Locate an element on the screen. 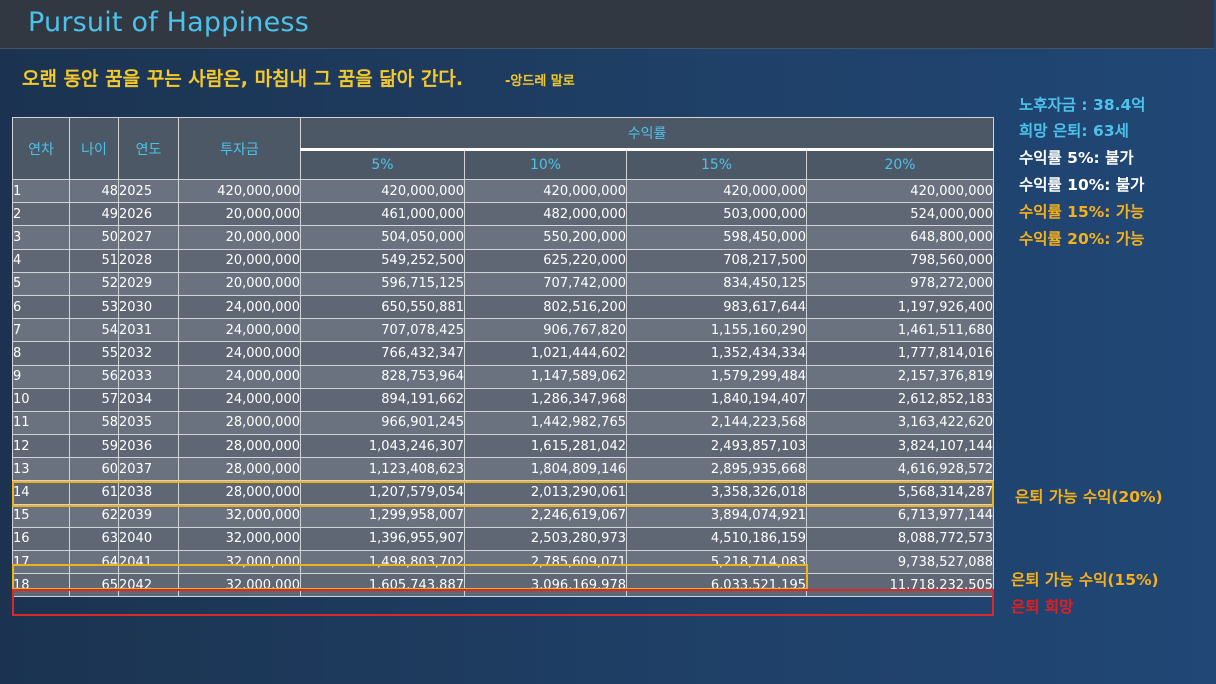 This screenshot has width=1216, height=684. cell-r10: 3,096,169,978 is located at coordinates (545, 585).